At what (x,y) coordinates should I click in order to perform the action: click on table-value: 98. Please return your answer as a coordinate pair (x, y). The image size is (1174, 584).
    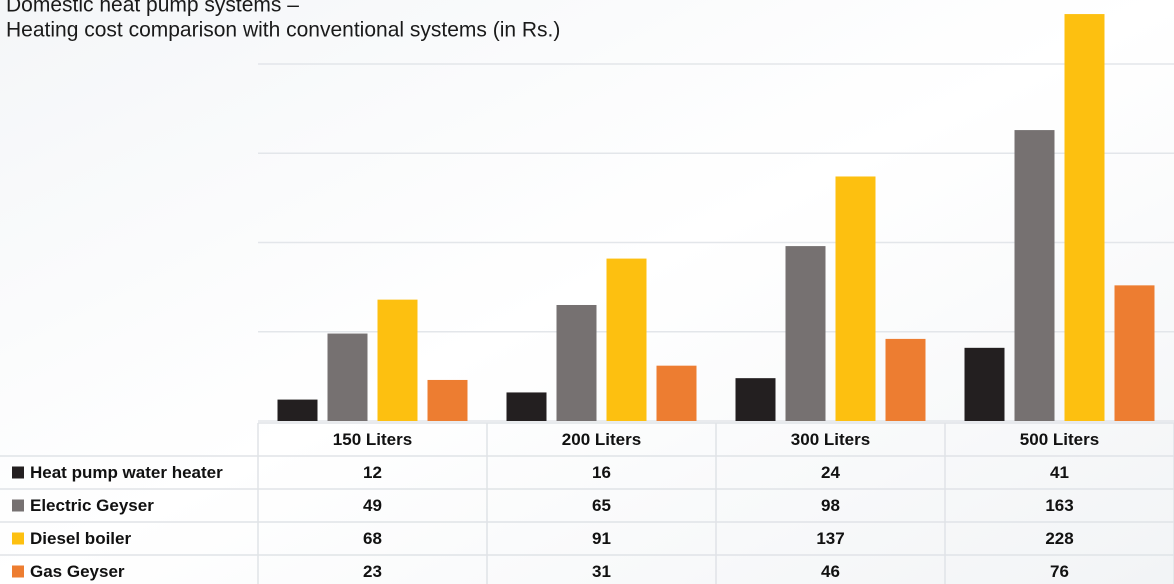
    Looking at the image, I should click on (830, 505).